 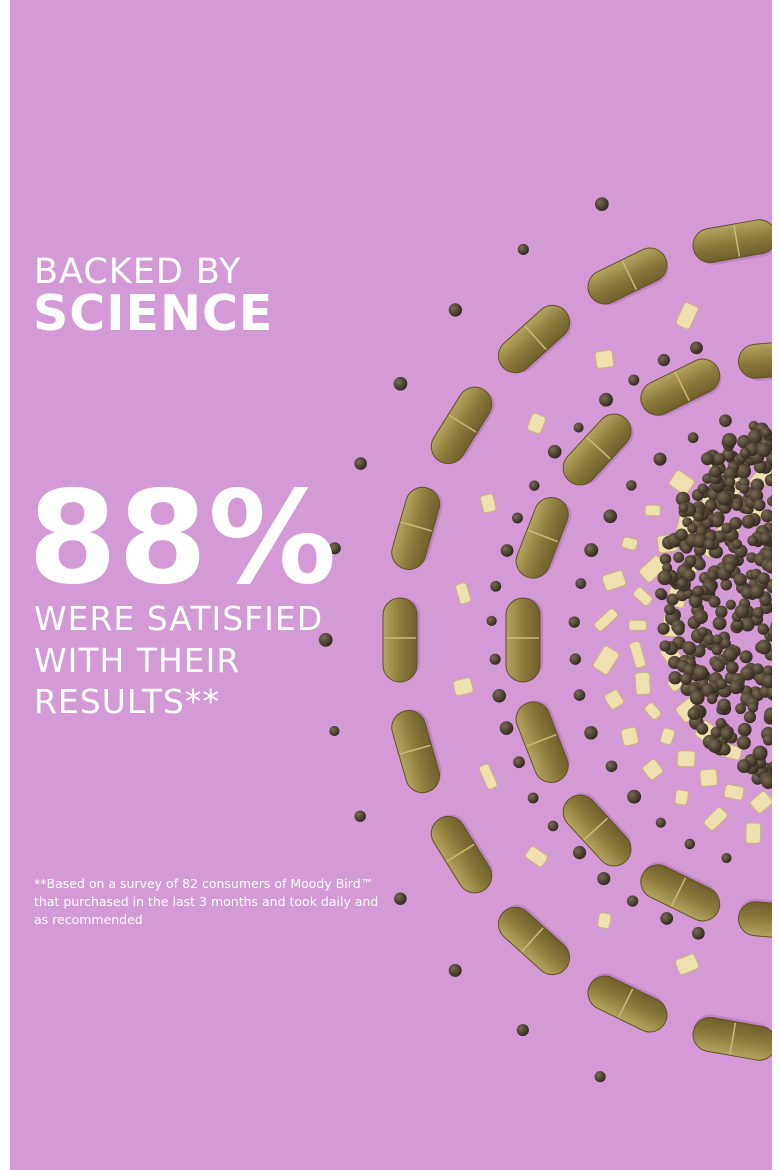 What do you see at coordinates (137, 660) in the screenshot?
I see `stat-line: WITH THEIR` at bounding box center [137, 660].